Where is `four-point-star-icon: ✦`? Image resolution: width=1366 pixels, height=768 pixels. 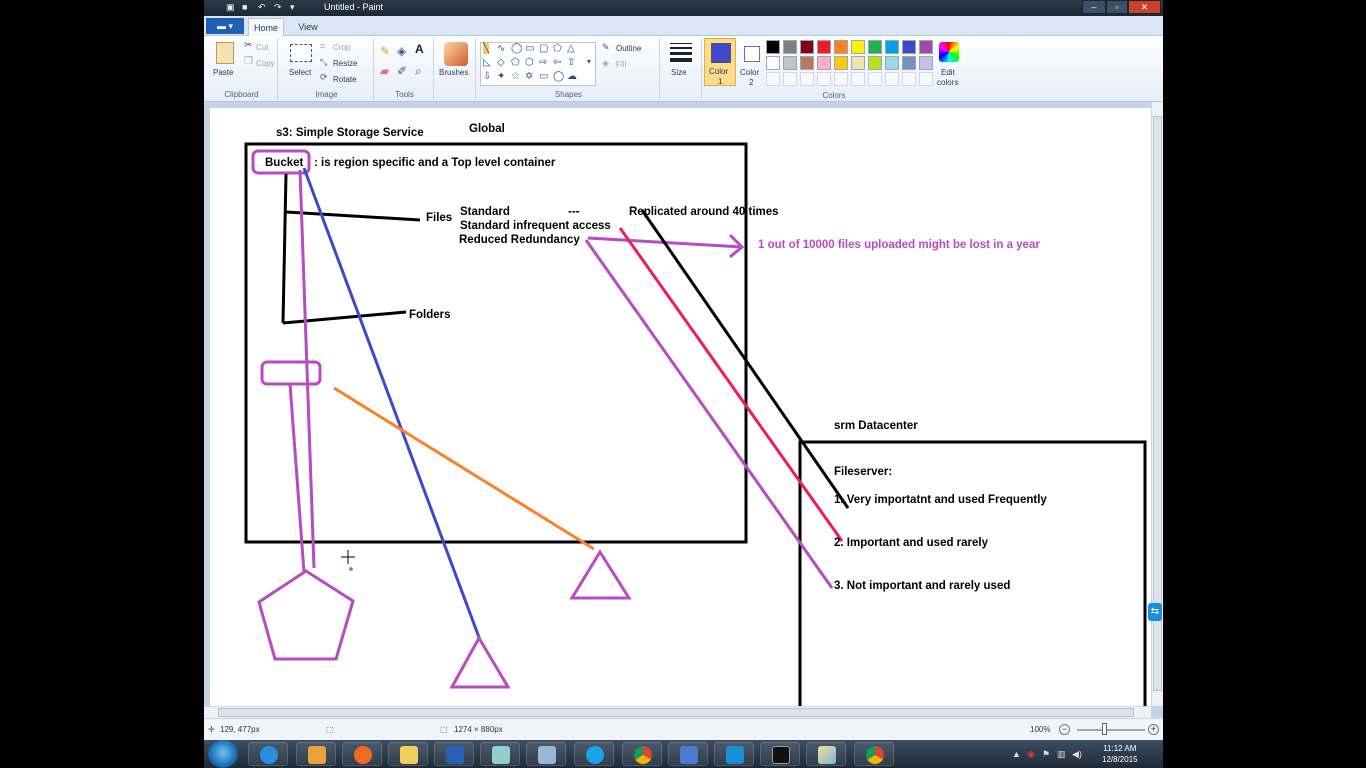 four-point-star-icon: ✦ is located at coordinates (501, 76).